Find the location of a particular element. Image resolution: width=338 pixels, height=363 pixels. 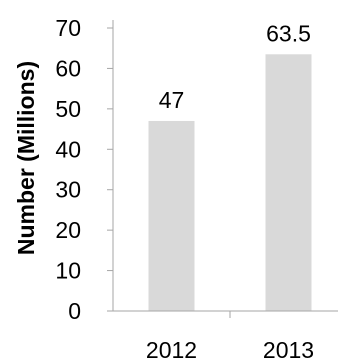

data-label-2013: 63.5 is located at coordinates (288, 33).